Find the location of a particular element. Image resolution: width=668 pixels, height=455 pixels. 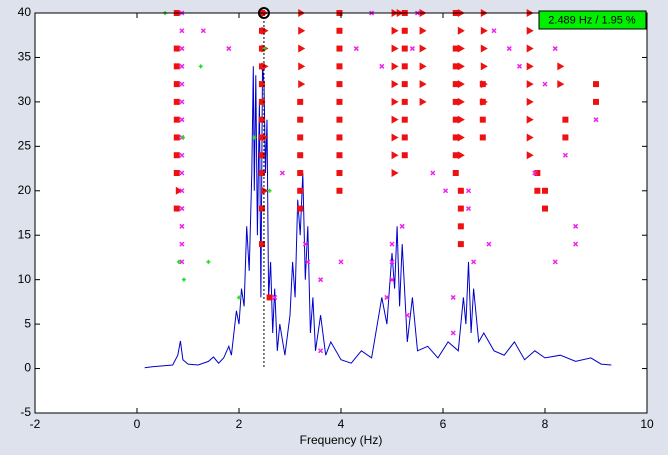

x-tick-label: 4 is located at coordinates (341, 424).